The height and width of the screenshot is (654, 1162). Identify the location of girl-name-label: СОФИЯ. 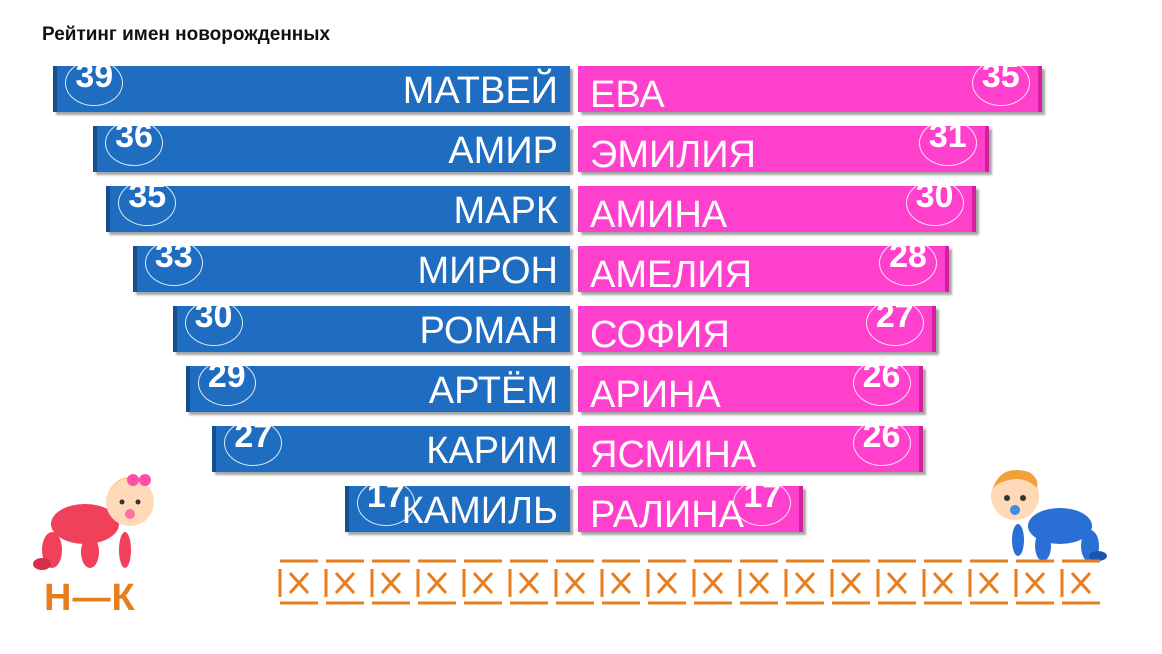
(660, 335).